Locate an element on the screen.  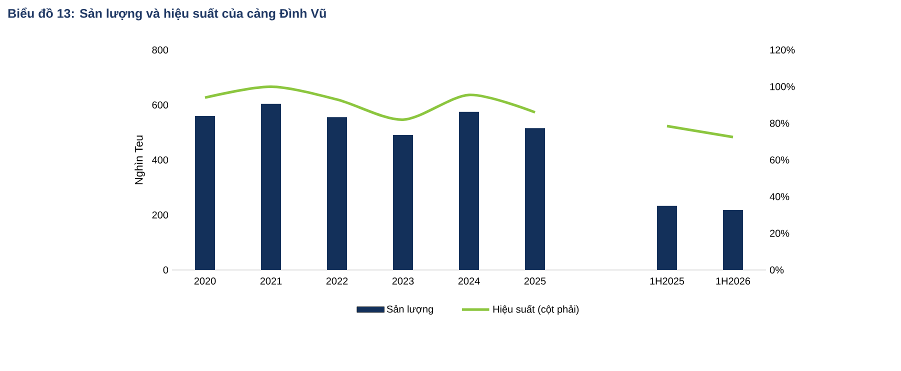
y-tick-label: 600 is located at coordinates (160, 105).